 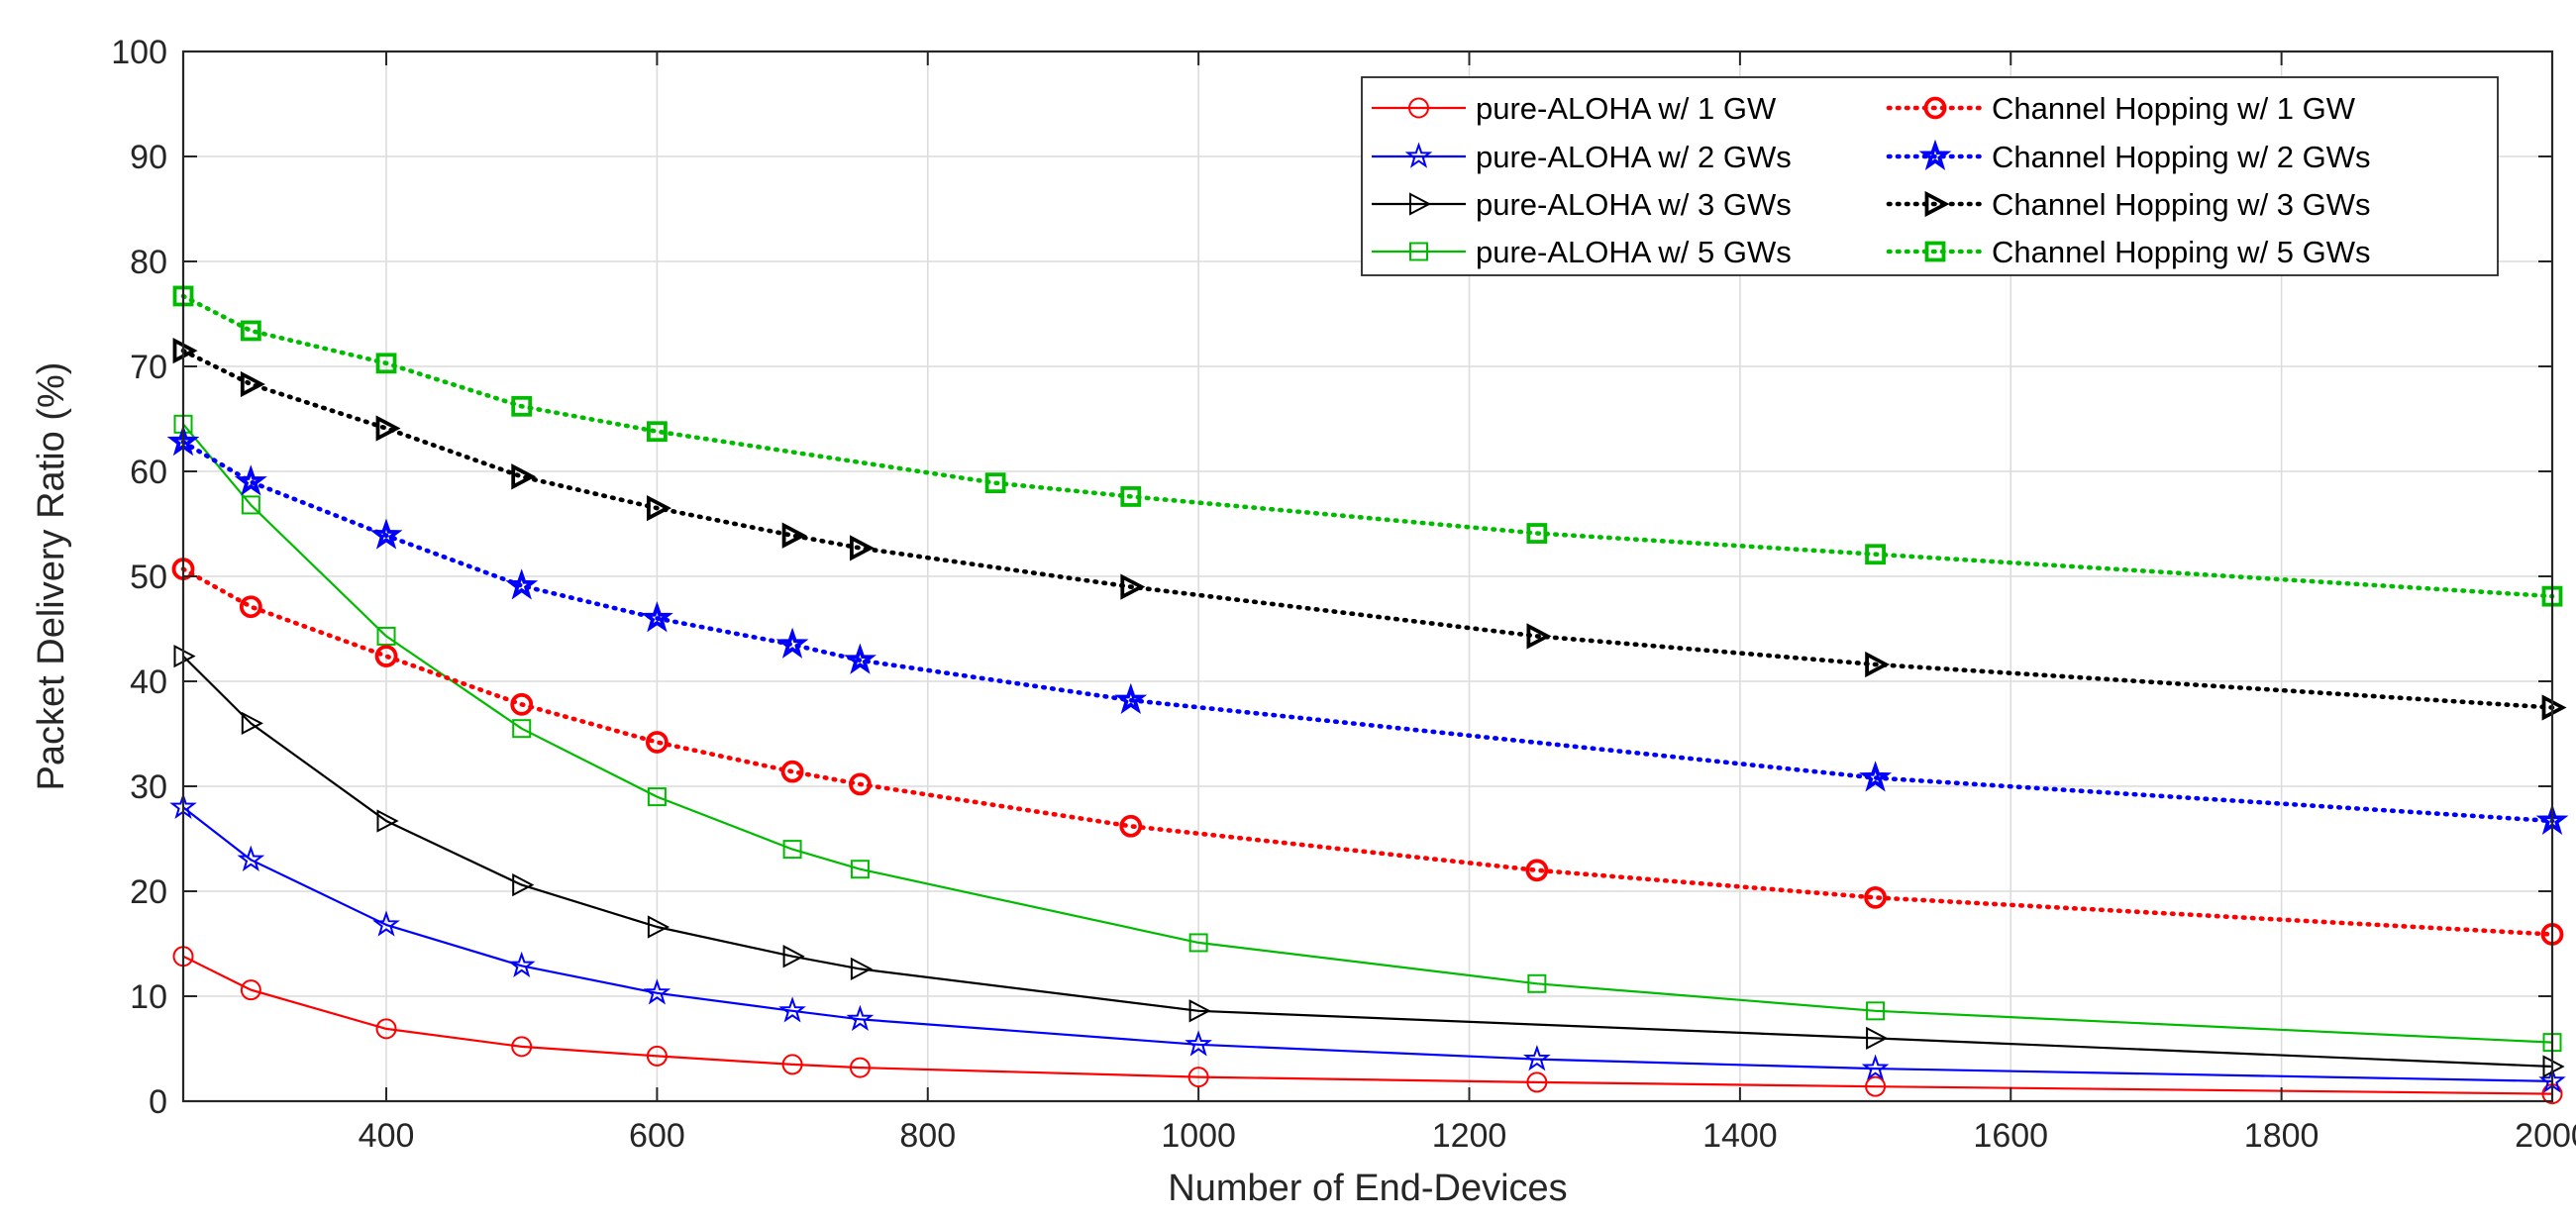 I want to click on y-tick-label: 60, so click(x=148, y=472).